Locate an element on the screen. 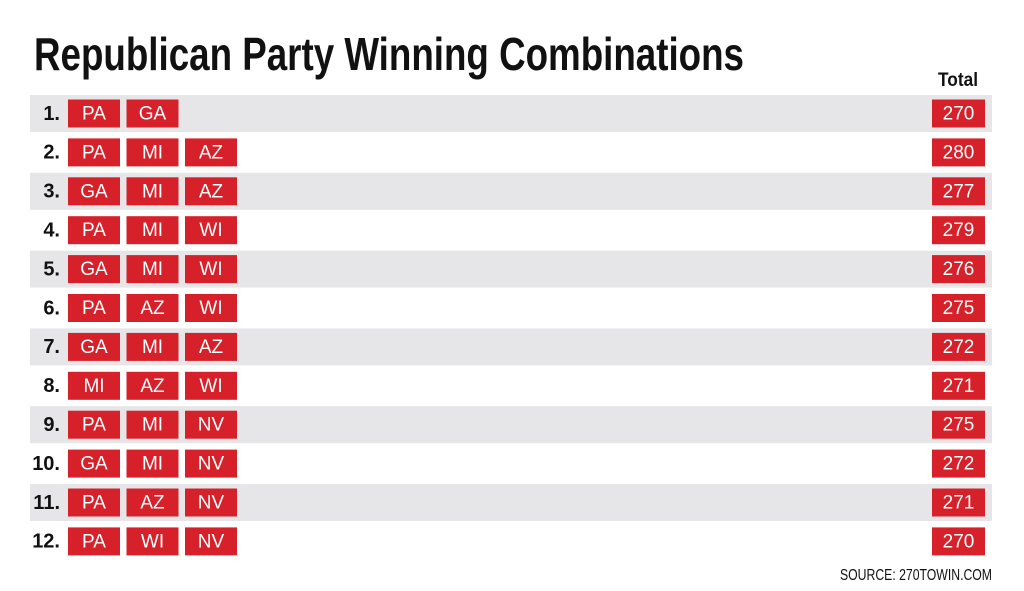  rank: 2. is located at coordinates (51, 153).